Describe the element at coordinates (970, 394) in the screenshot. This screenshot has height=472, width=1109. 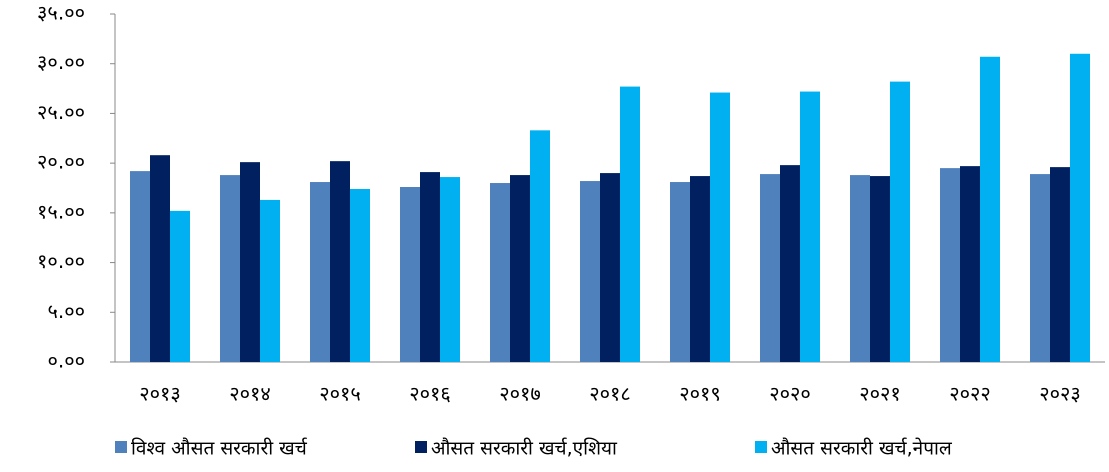
I see `x-tick-label: २०२२` at that location.